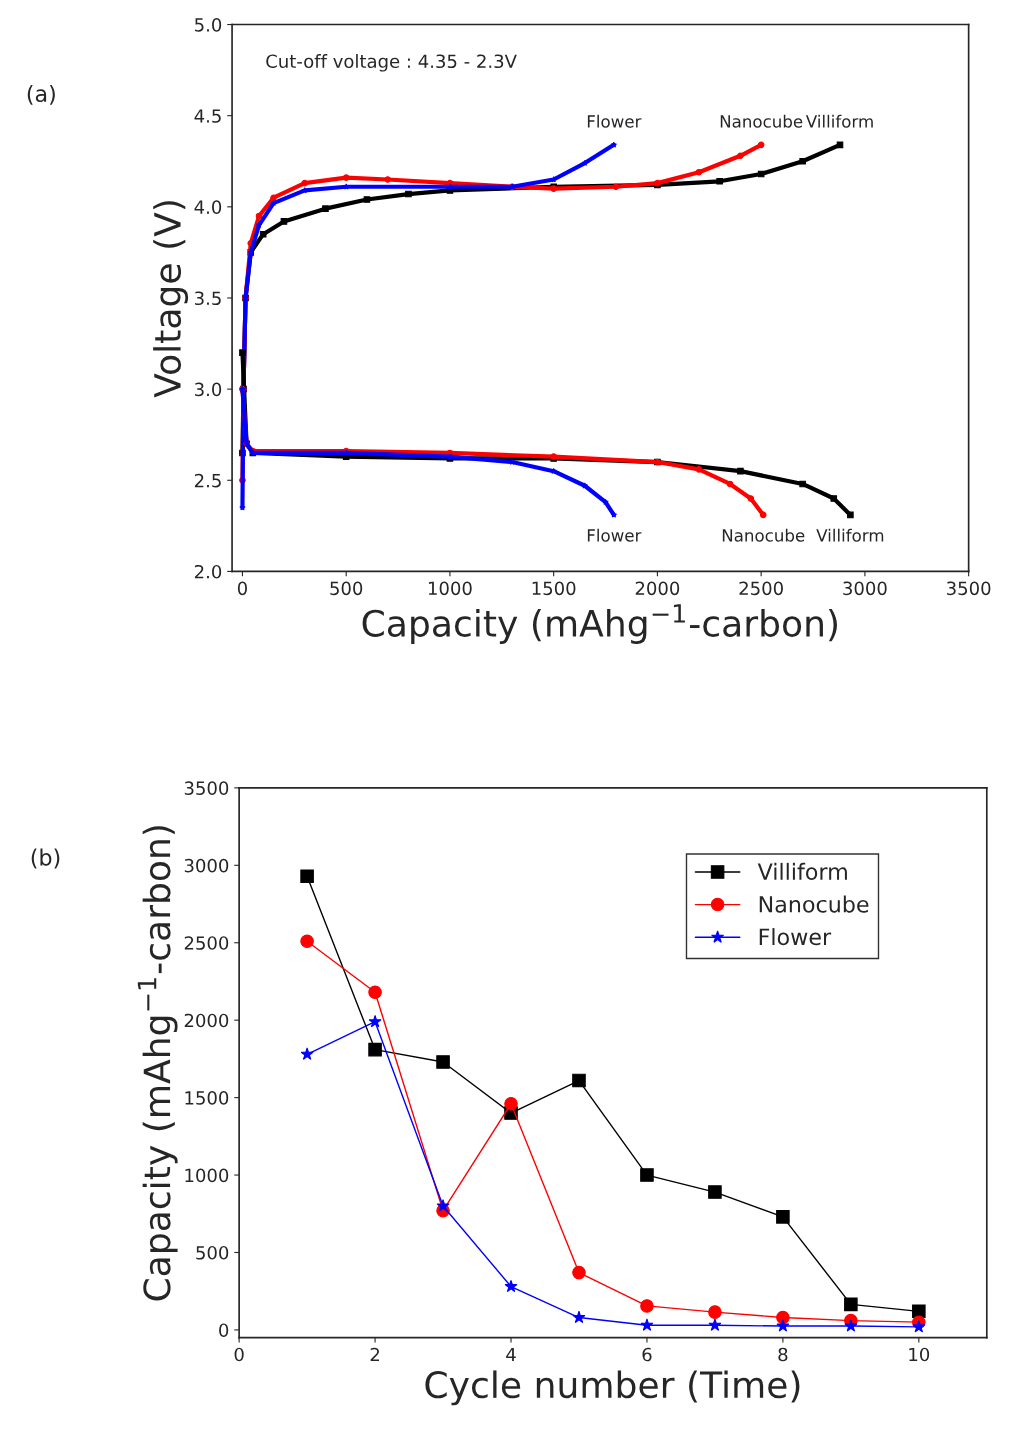  Describe the element at coordinates (41, 94) in the screenshot. I see `text: (a)` at that location.